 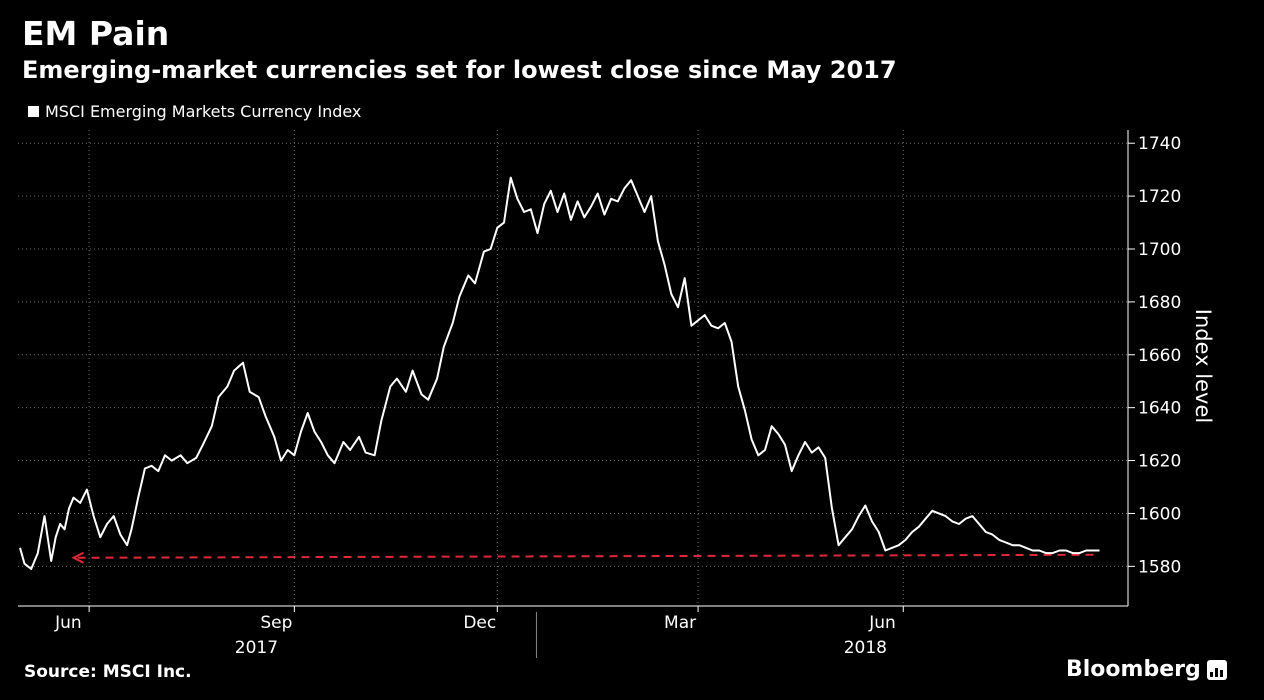 What do you see at coordinates (479, 623) in the screenshot?
I see `x-tick-label: Dec` at bounding box center [479, 623].